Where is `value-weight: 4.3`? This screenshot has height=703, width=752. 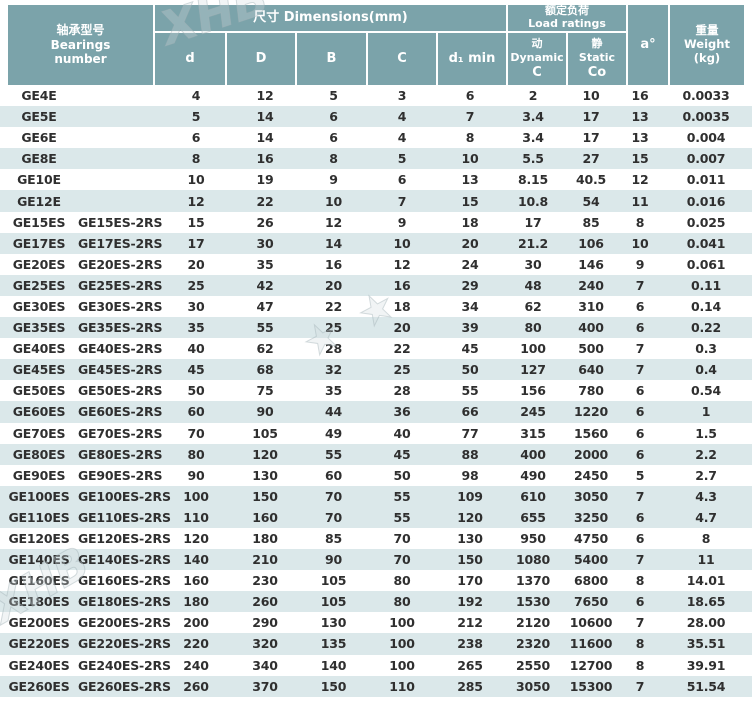
value-weight: 4.3 is located at coordinates (706, 496).